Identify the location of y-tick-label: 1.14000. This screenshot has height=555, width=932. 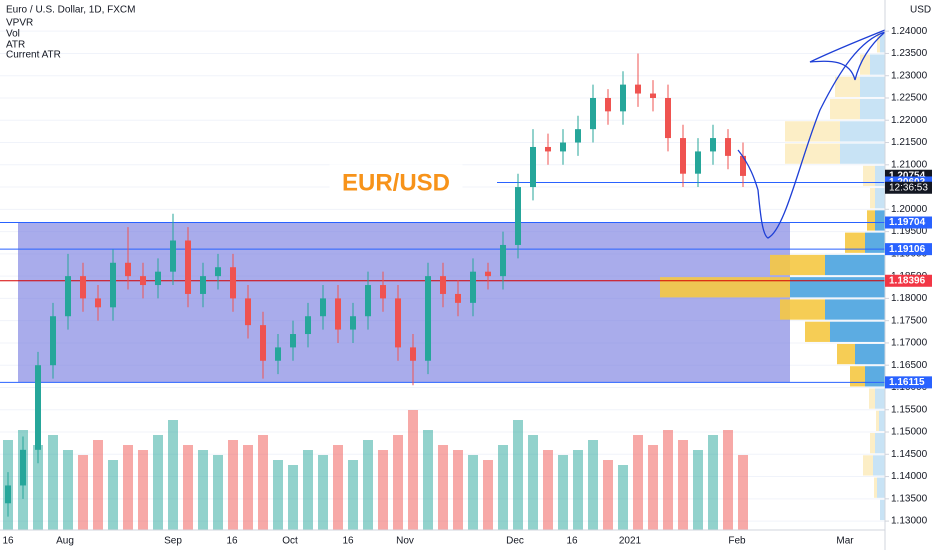
(909, 476).